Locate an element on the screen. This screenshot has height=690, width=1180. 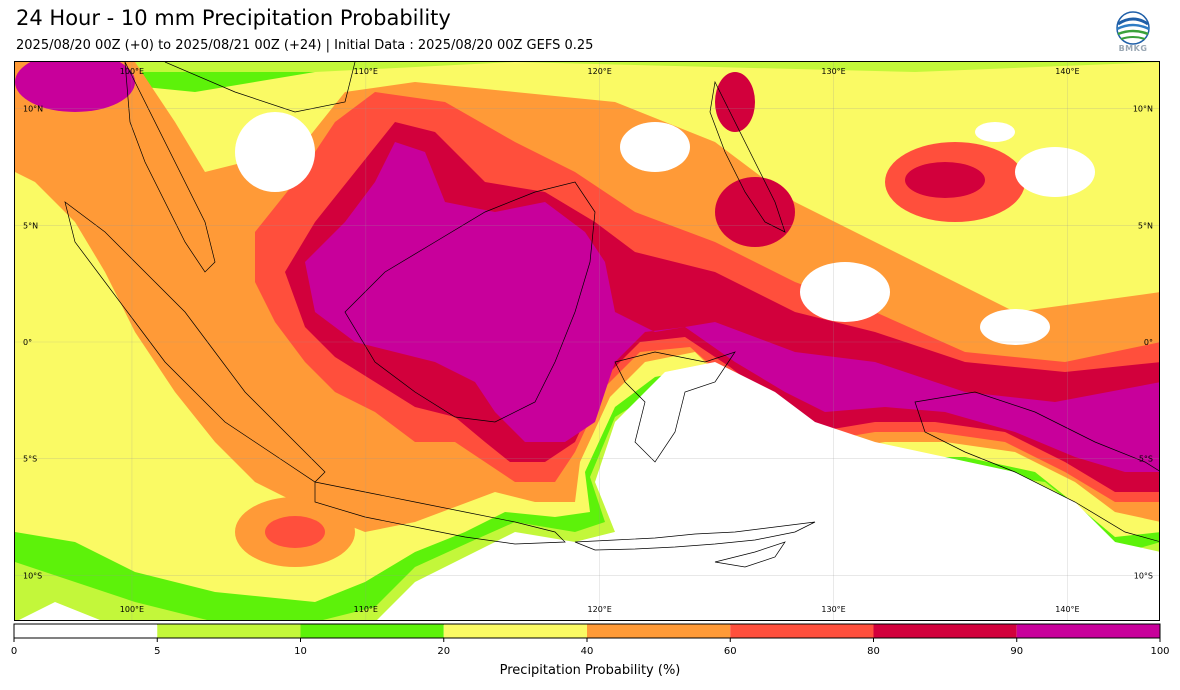
coastline-malay-peninsula is located at coordinates (170, 167).